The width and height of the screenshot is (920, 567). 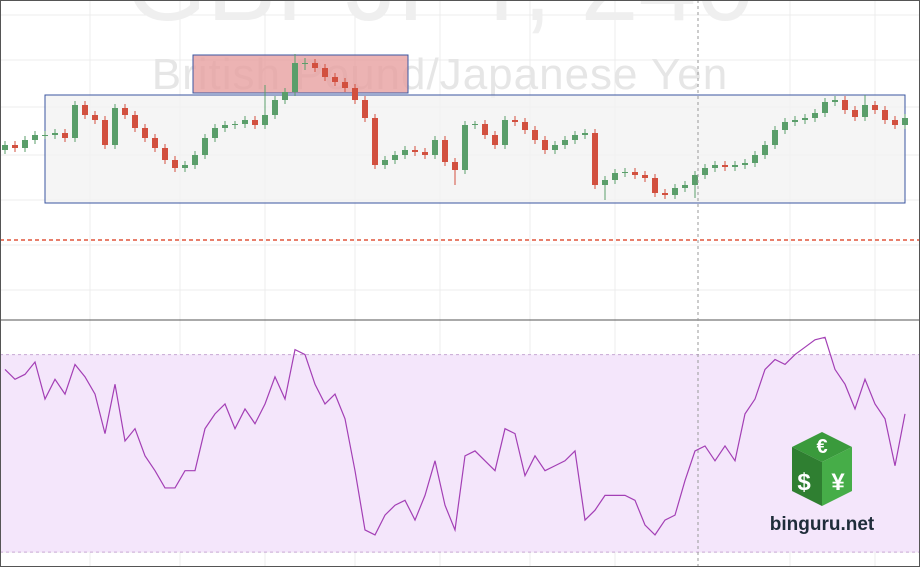 What do you see at coordinates (822, 524) in the screenshot?
I see `logo-text: binguru.net` at bounding box center [822, 524].